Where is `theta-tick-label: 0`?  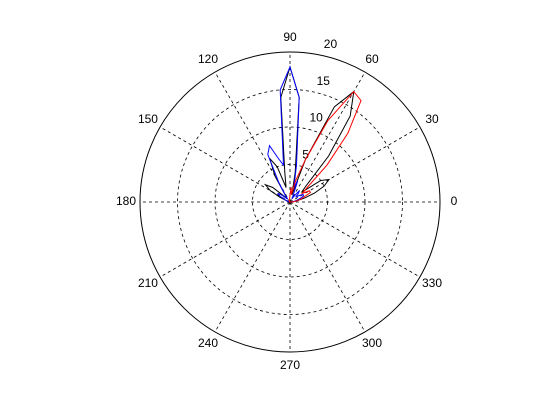
theta-tick-label: 0 is located at coordinates (454, 201).